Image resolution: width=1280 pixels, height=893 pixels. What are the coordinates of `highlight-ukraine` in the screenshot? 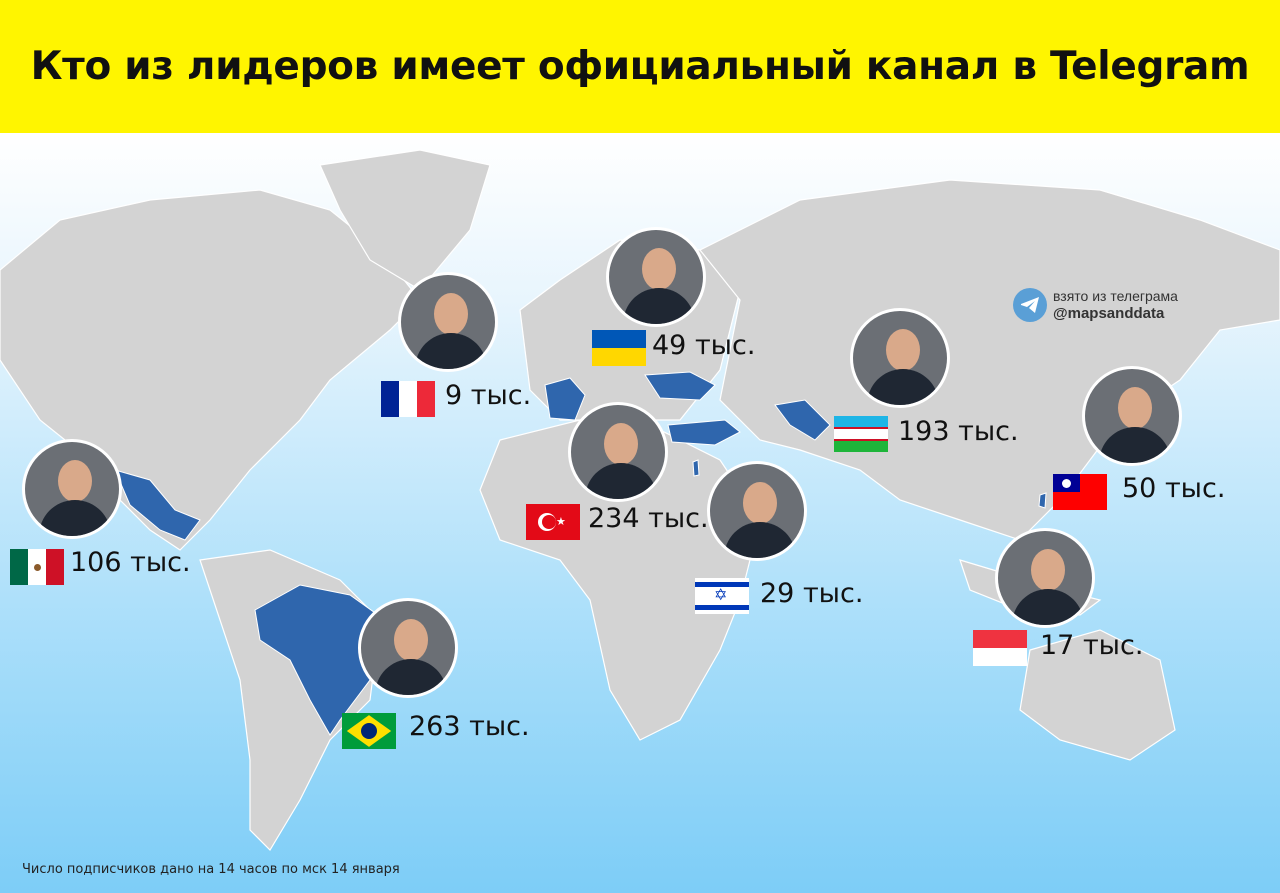 It's located at (680, 386).